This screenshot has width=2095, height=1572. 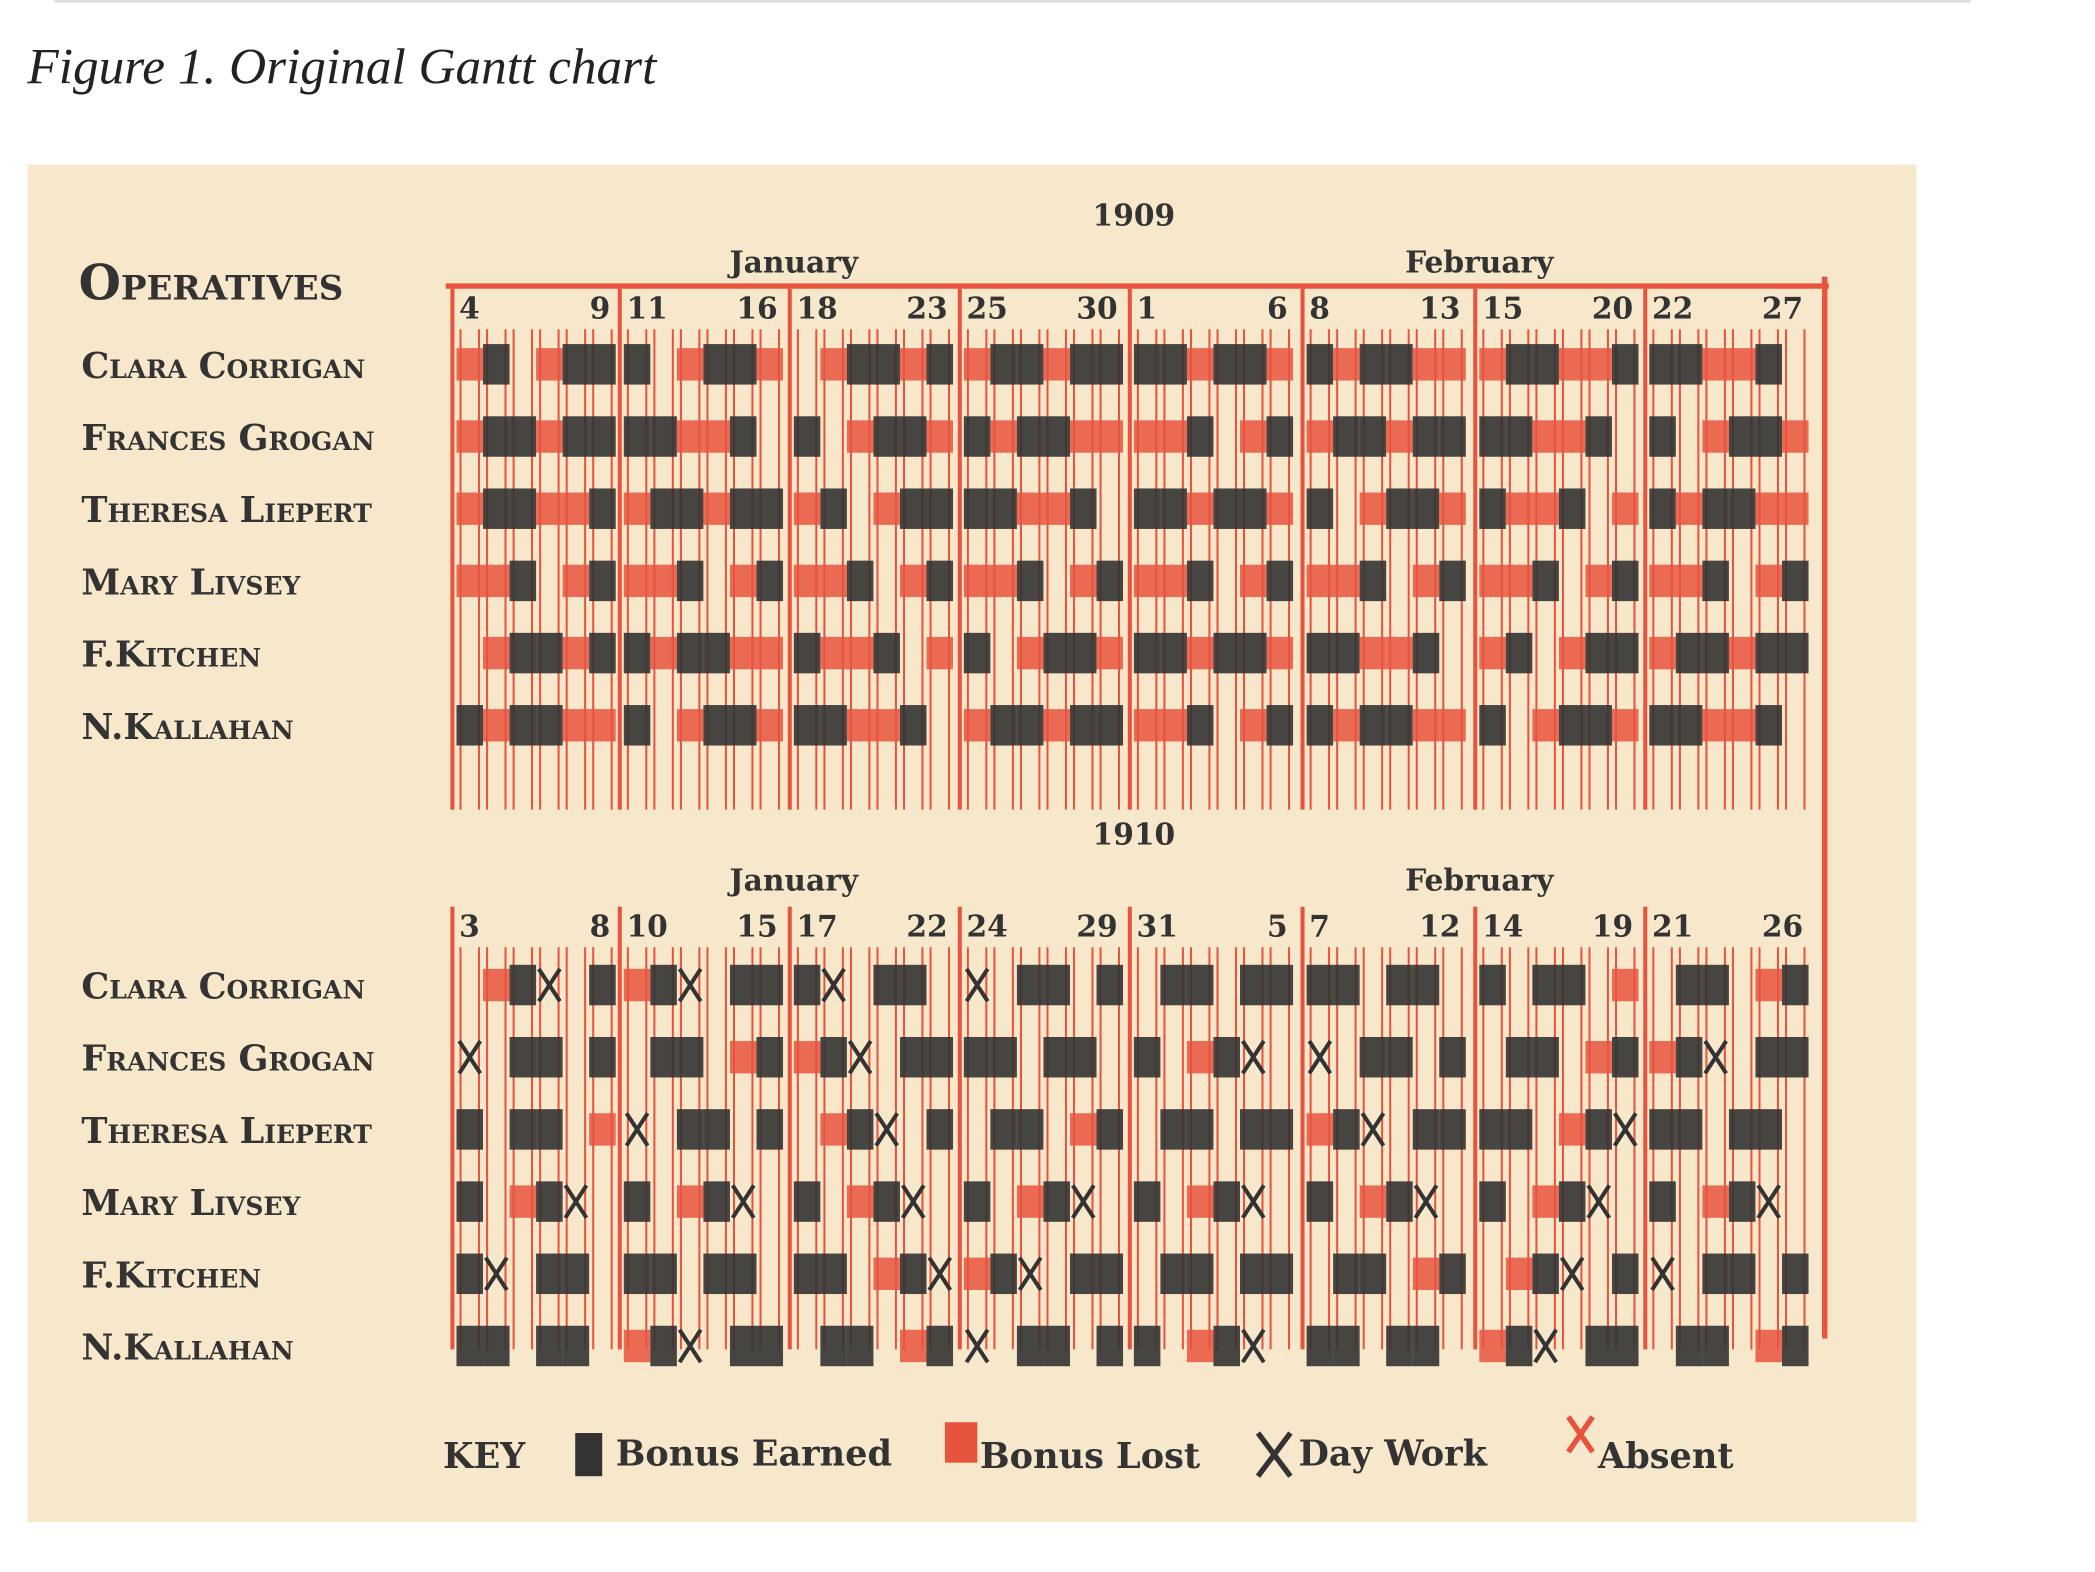 What do you see at coordinates (987, 925) in the screenshot?
I see `day-label: 24` at bounding box center [987, 925].